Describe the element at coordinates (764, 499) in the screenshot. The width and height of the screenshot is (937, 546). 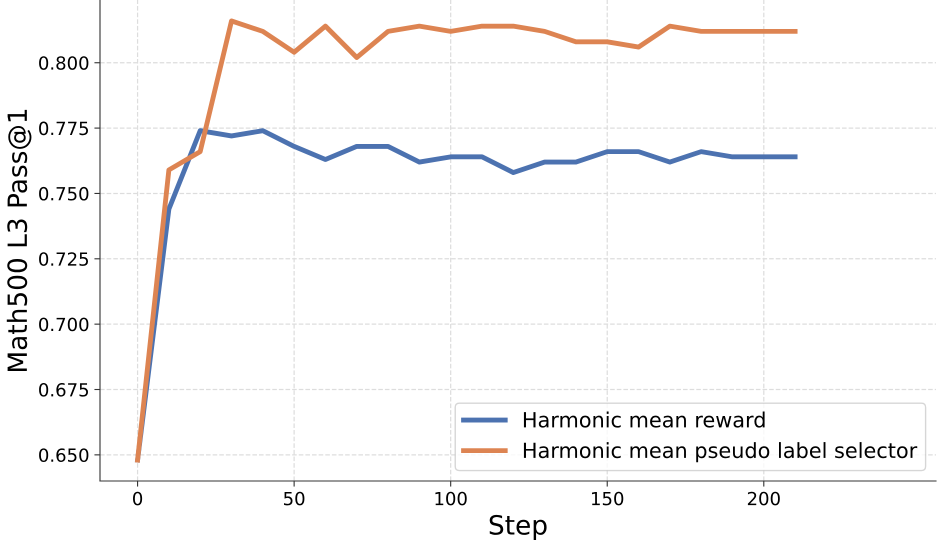
I see `x-tick-label: 200` at that location.